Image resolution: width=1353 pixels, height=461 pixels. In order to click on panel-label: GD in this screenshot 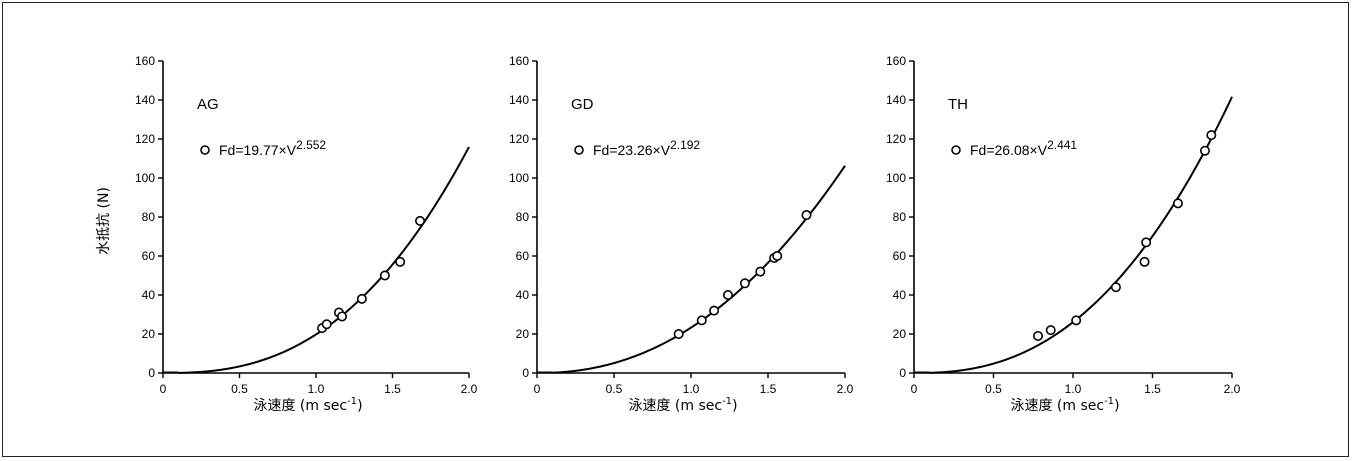, I will do `click(582, 104)`.